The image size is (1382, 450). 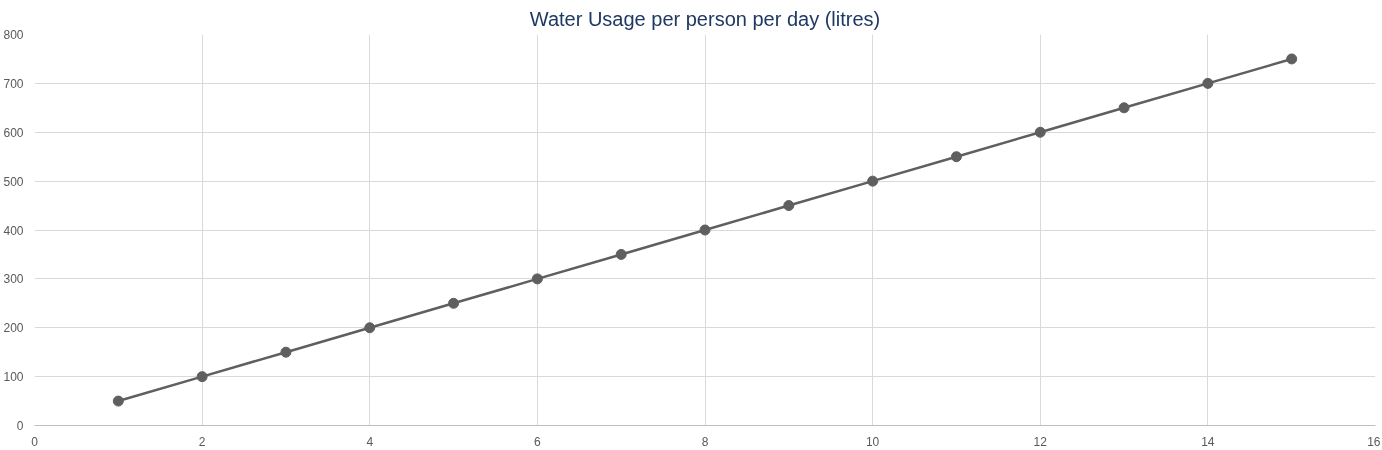 What do you see at coordinates (35, 441) in the screenshot?
I see `x-tick-label: 0` at bounding box center [35, 441].